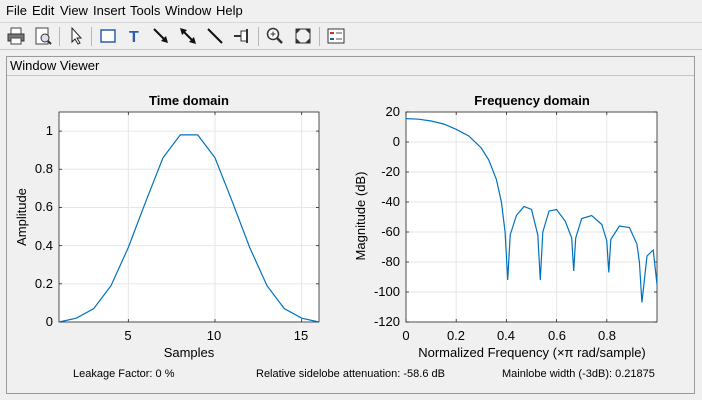 The height and width of the screenshot is (400, 702). Describe the element at coordinates (188, 36) in the screenshot. I see `insert-double-arrow-icon` at that location.